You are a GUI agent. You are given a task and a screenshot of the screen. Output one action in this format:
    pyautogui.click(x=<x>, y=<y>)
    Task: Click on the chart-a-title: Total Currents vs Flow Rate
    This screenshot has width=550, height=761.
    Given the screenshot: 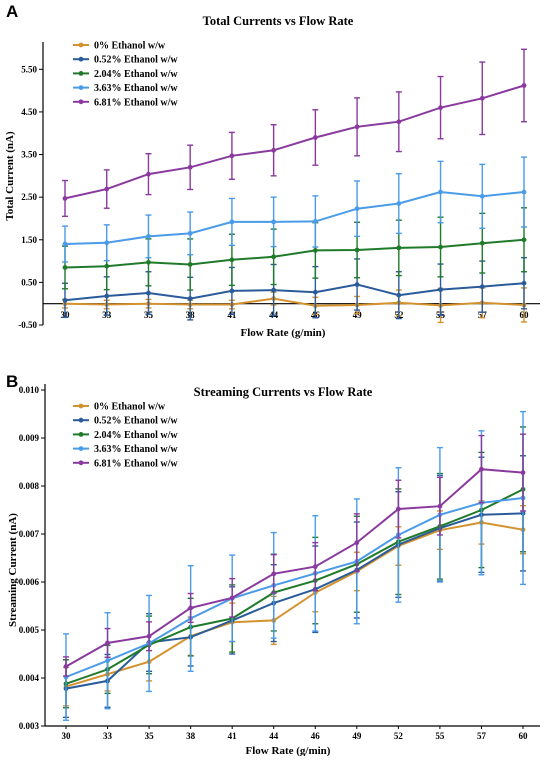 What is the action you would take?
    pyautogui.click(x=278, y=21)
    